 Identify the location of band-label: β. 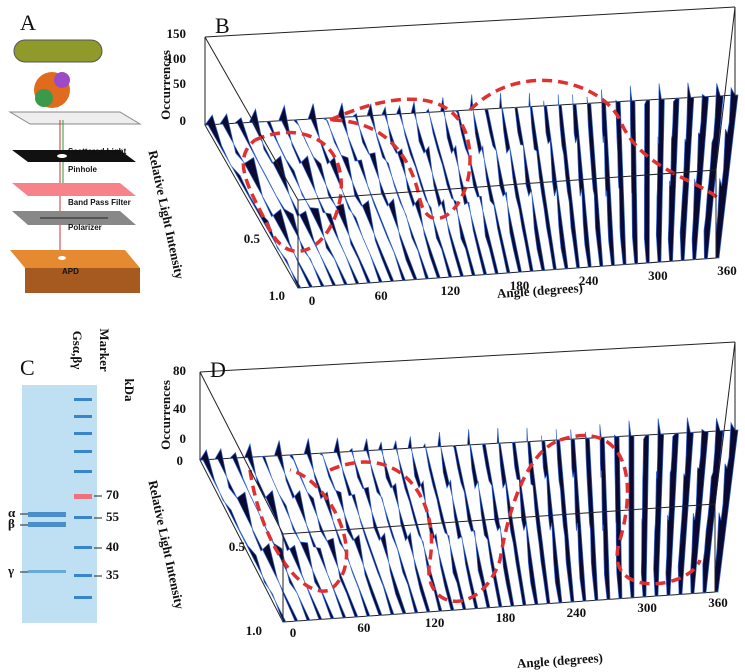
(11, 523).